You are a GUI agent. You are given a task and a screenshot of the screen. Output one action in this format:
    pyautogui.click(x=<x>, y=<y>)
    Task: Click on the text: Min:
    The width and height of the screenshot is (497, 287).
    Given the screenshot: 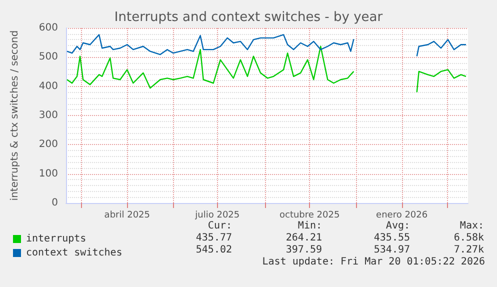 What is the action you would take?
    pyautogui.click(x=310, y=226)
    